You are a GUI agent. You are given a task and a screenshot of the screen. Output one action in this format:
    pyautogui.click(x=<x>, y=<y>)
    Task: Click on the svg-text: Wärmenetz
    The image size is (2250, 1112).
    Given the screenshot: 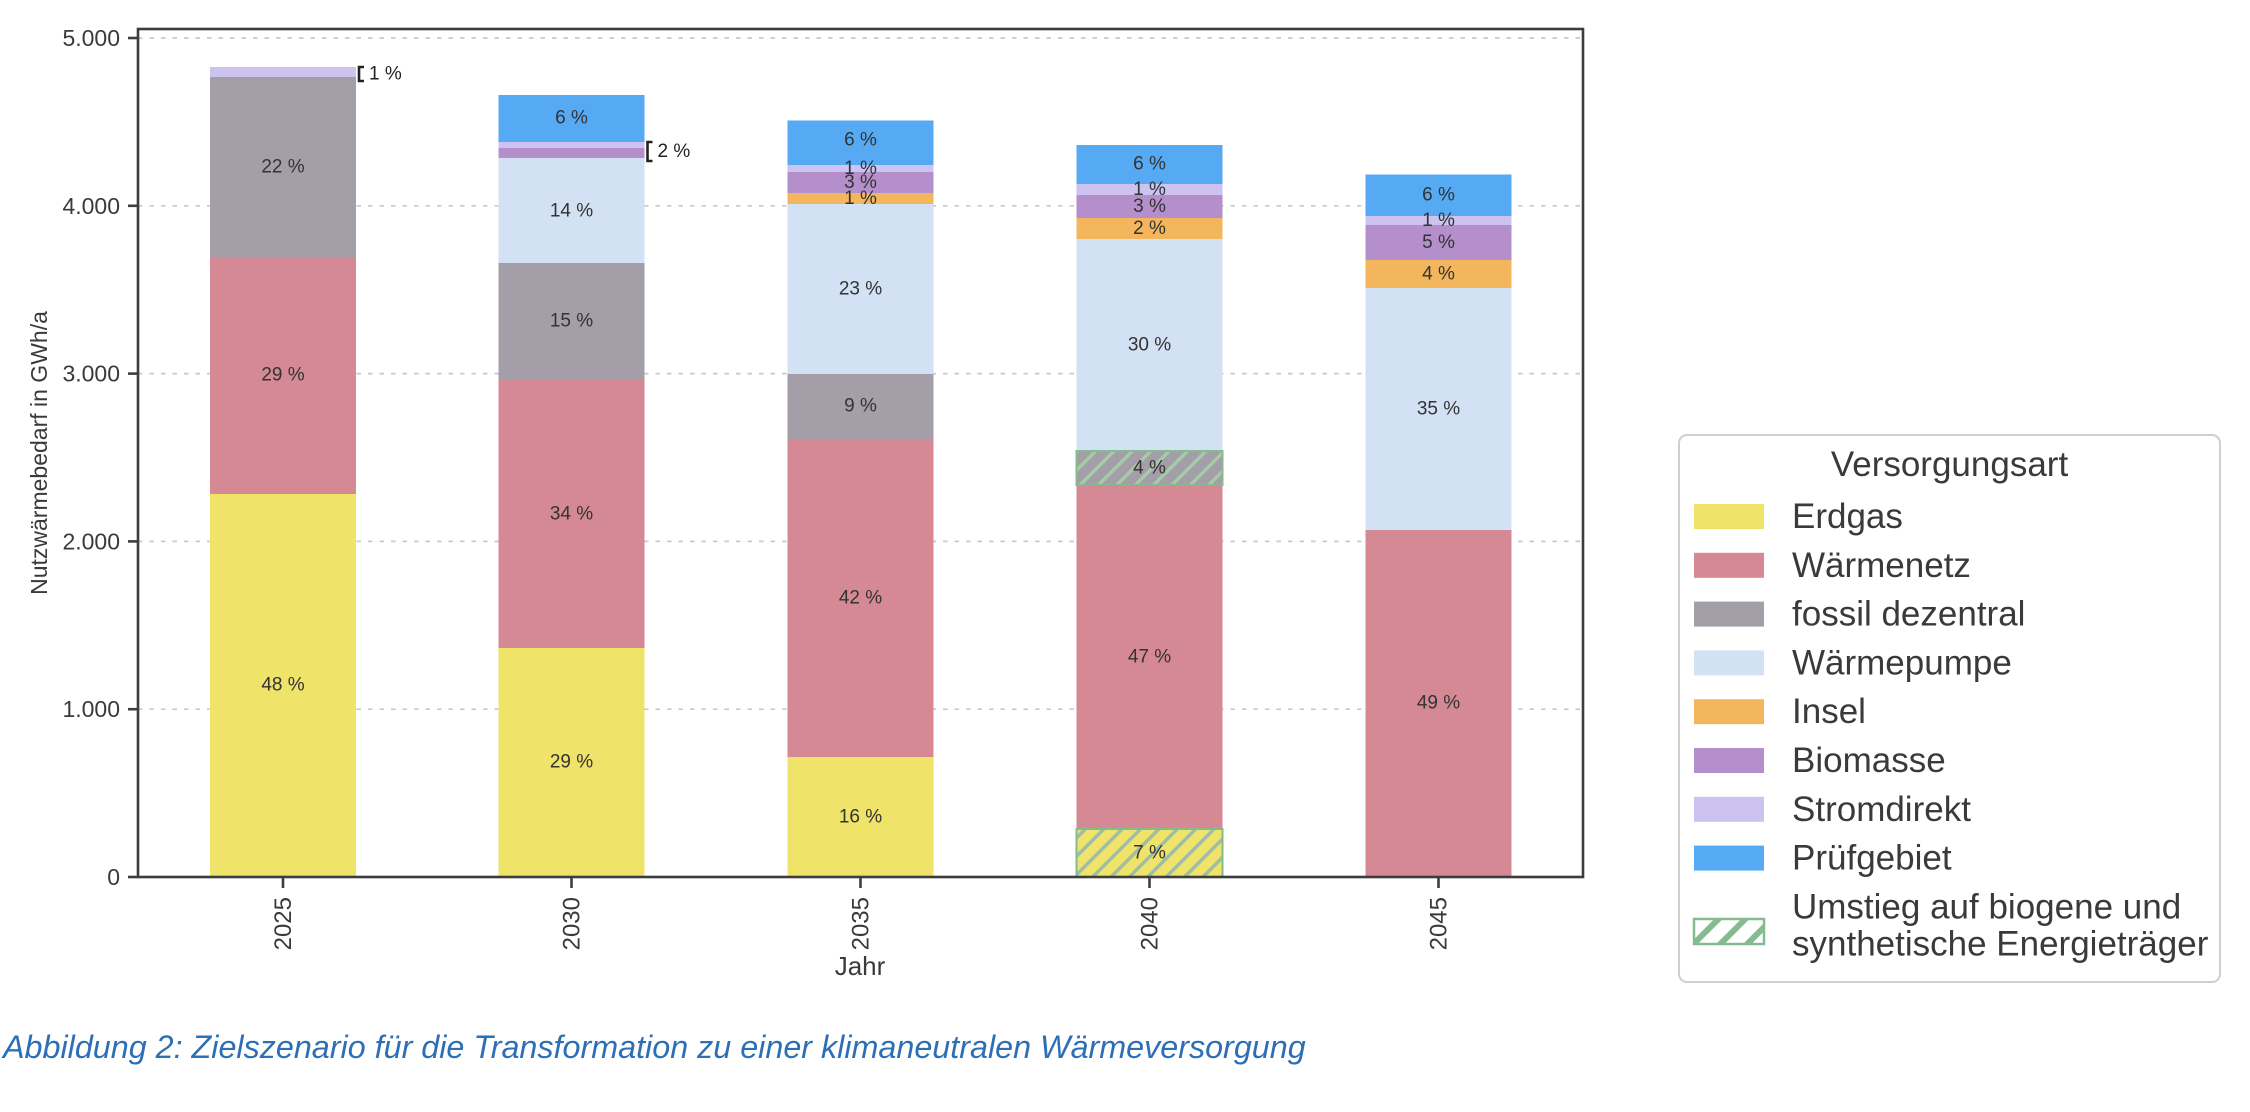 What is the action you would take?
    pyautogui.click(x=1881, y=565)
    